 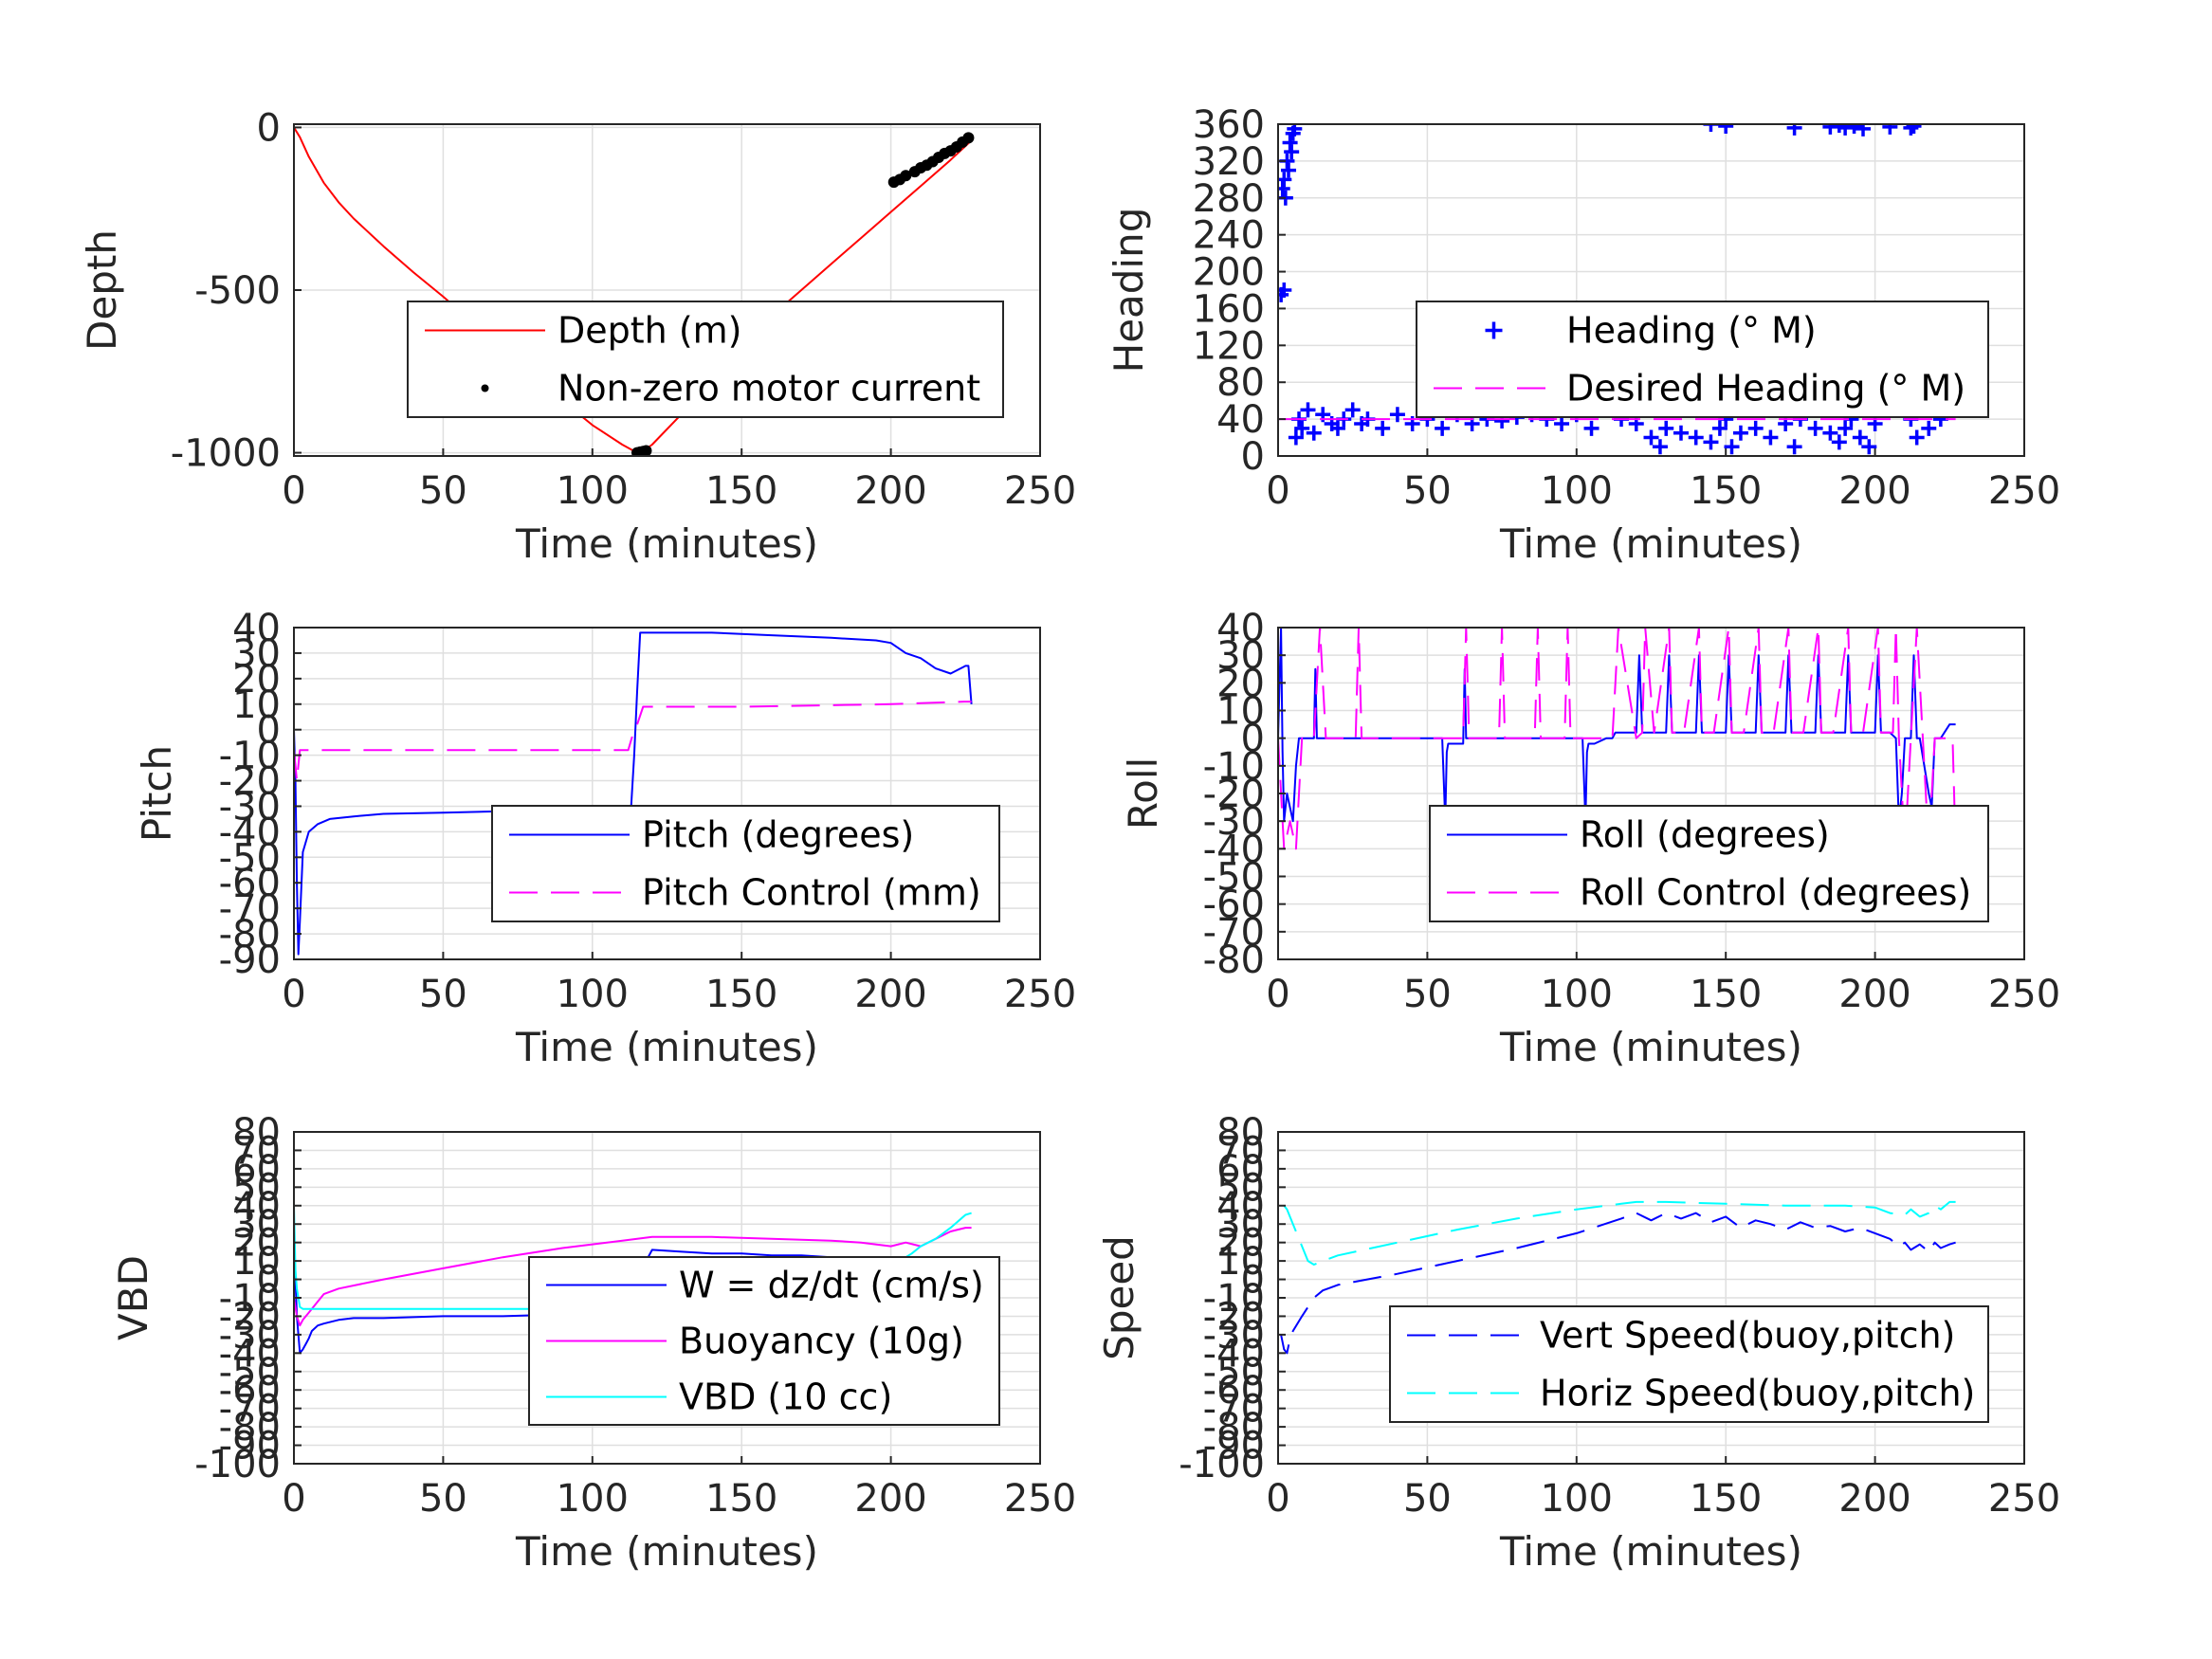 What do you see at coordinates (1143, 793) in the screenshot?
I see `y-axis-label: Roll` at bounding box center [1143, 793].